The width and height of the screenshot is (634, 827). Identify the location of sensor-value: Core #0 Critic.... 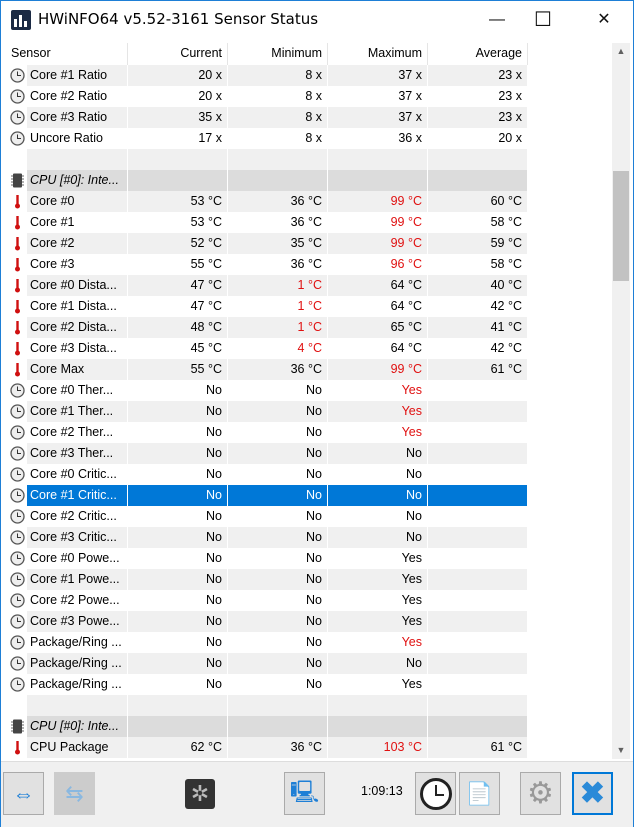
(73, 474).